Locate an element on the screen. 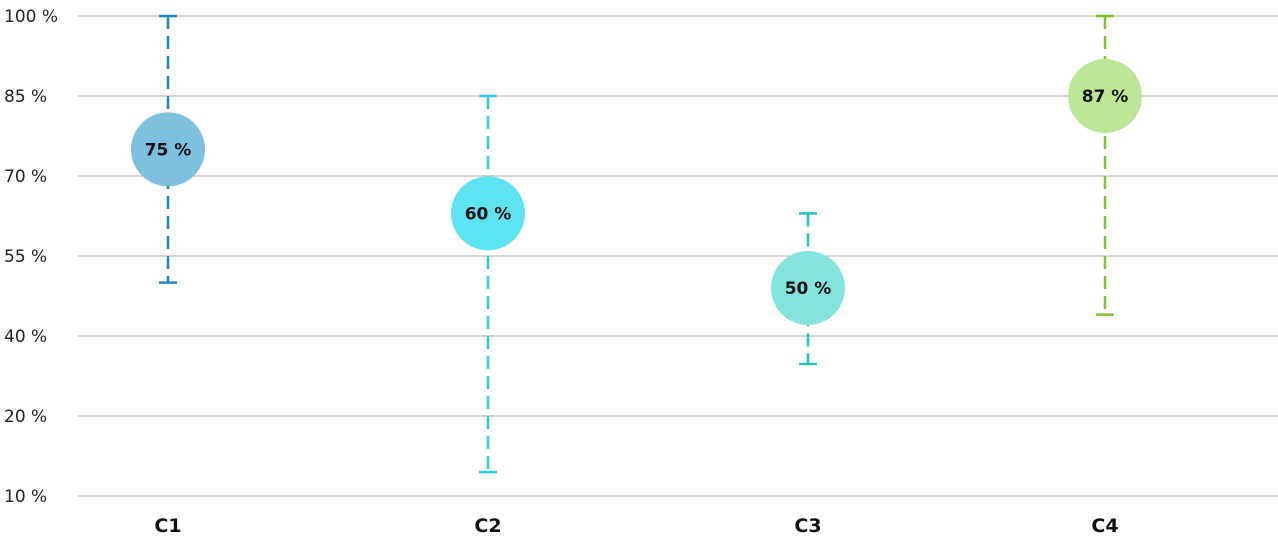 The height and width of the screenshot is (540, 1278). y-tick-label: 70 % is located at coordinates (25, 177).